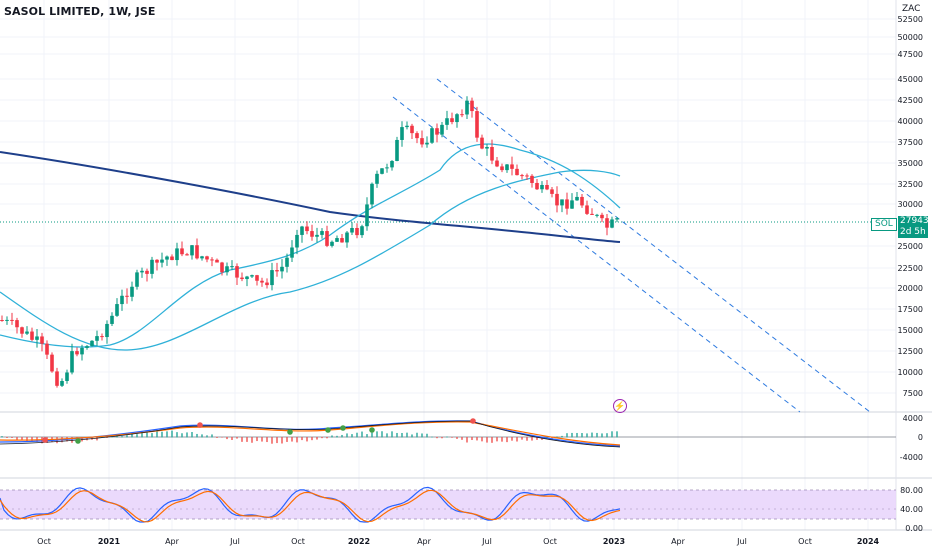 Image resolution: width=932 pixels, height=550 pixels. Describe the element at coordinates (910, 19) in the screenshot. I see `price-axis-label: 52500` at that location.